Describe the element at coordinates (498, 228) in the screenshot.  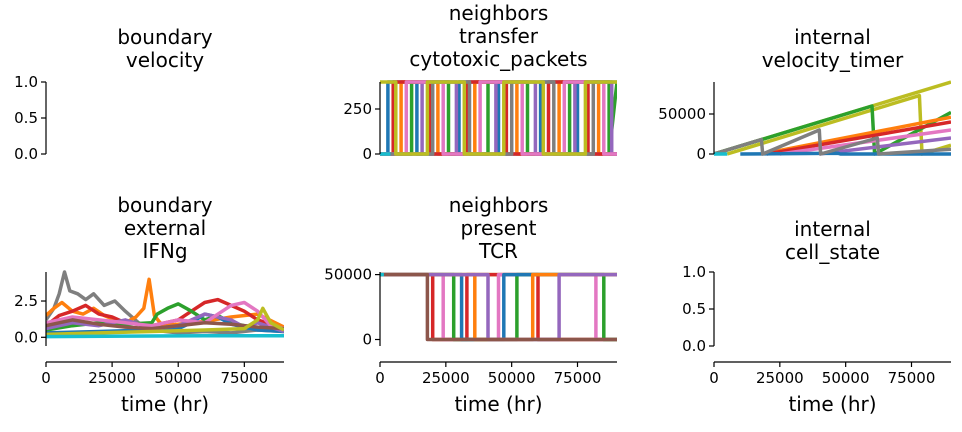
I see `panel-title-line: present` at that location.